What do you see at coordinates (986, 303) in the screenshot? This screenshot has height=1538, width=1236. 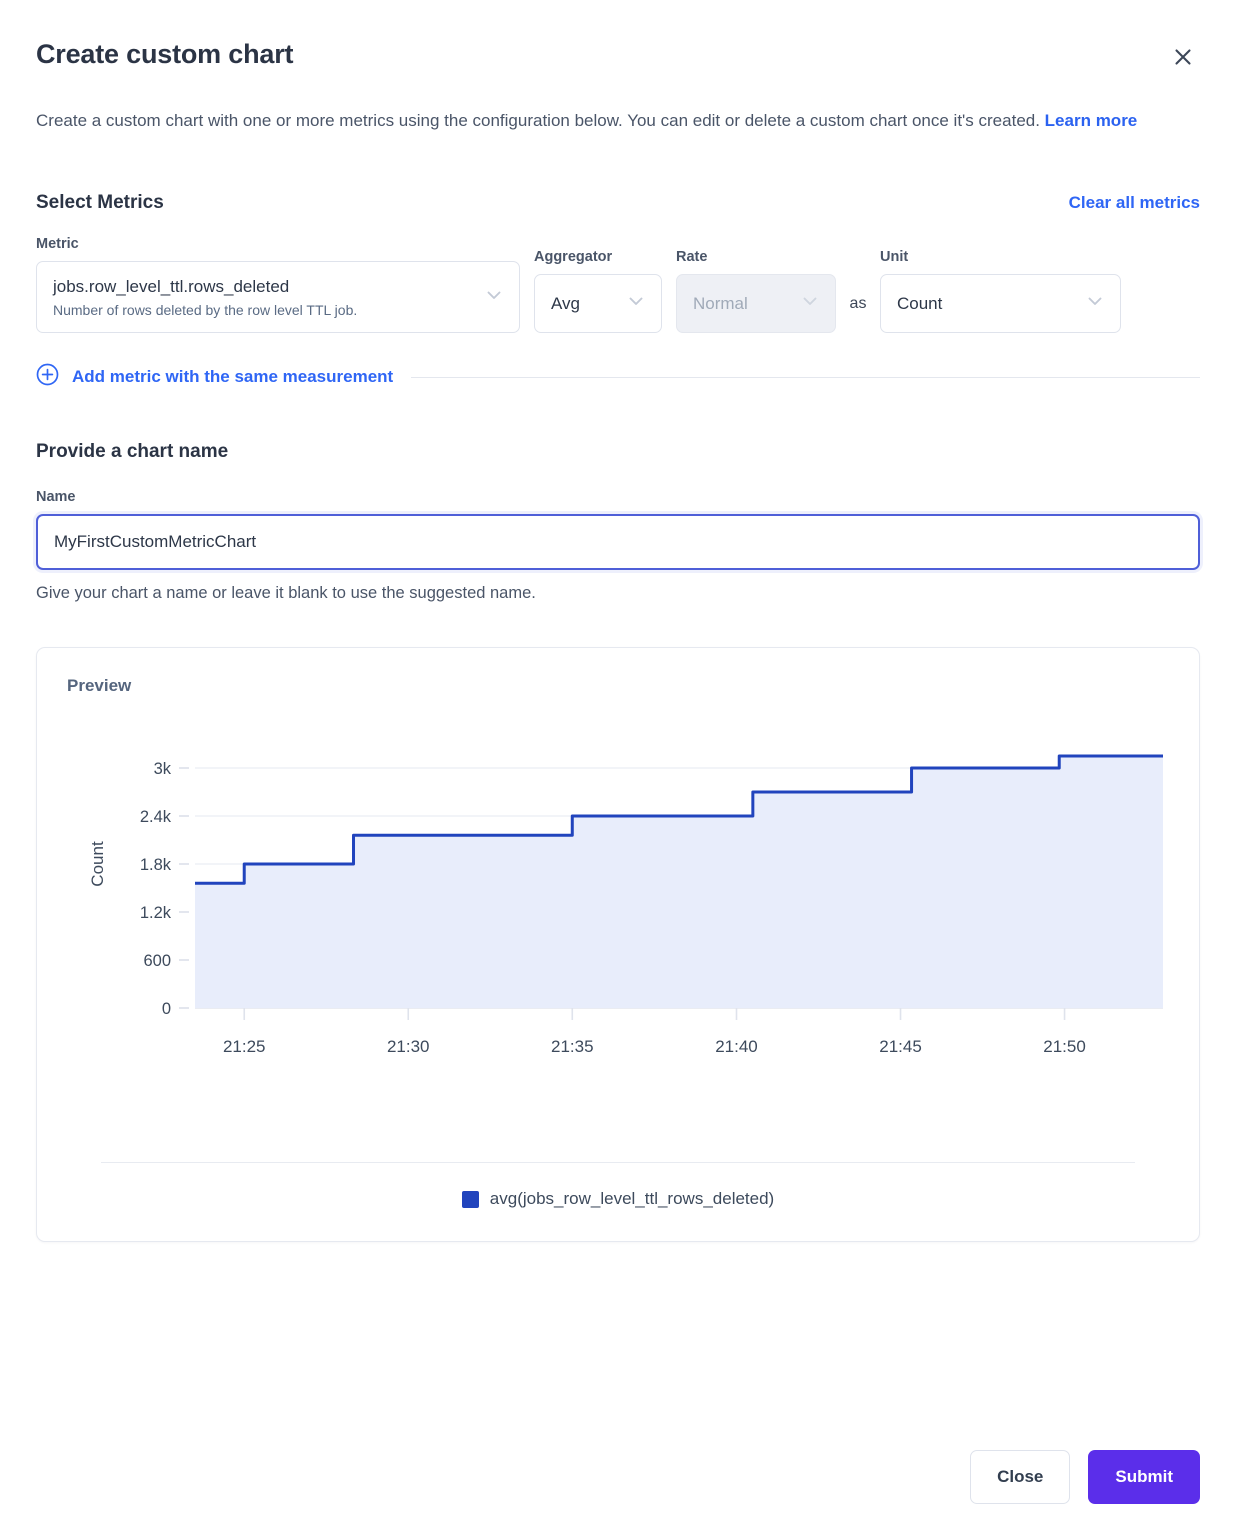 I see `unit-texts: Count` at bounding box center [986, 303].